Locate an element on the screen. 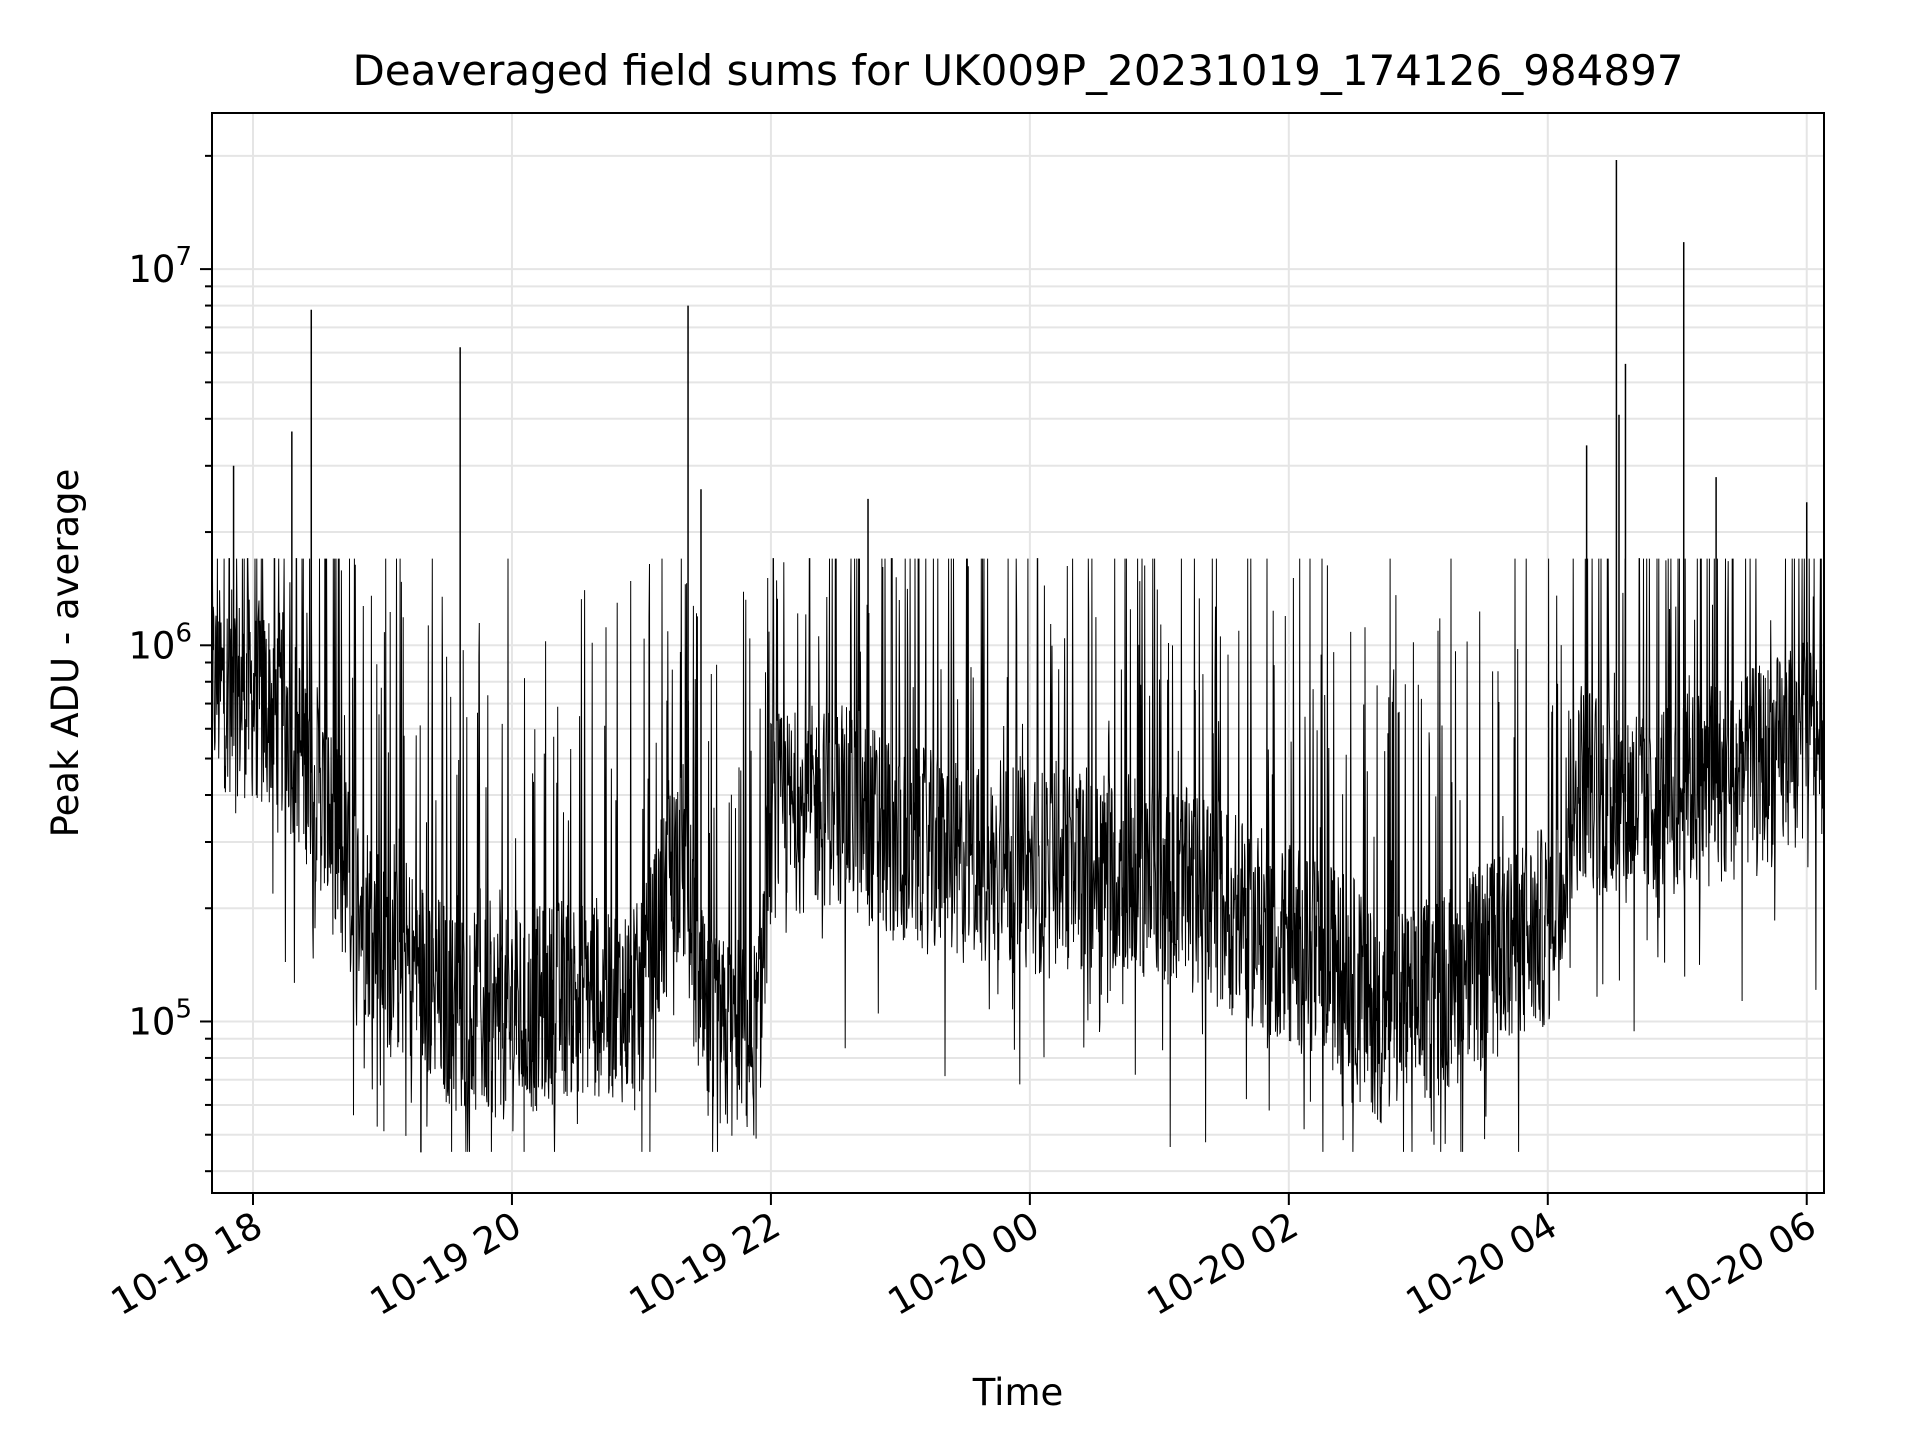  y-tick-label: 10⁶ is located at coordinates (160, 642).